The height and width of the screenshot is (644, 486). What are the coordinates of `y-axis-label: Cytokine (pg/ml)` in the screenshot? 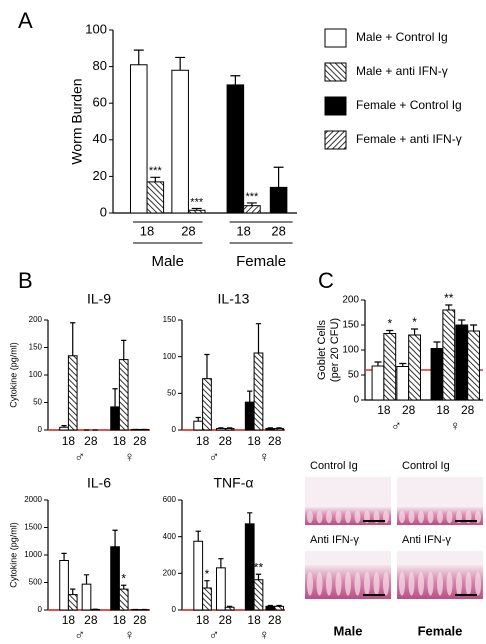 It's located at (13, 555).